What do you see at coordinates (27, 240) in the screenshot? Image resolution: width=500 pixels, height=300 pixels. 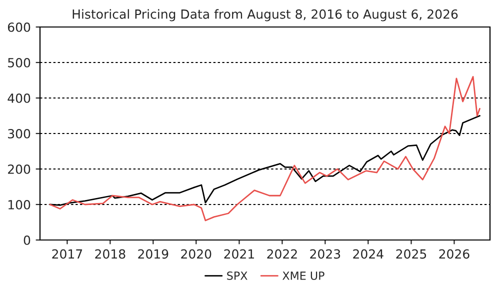 I see `y-tick-label: 0` at bounding box center [27, 240].